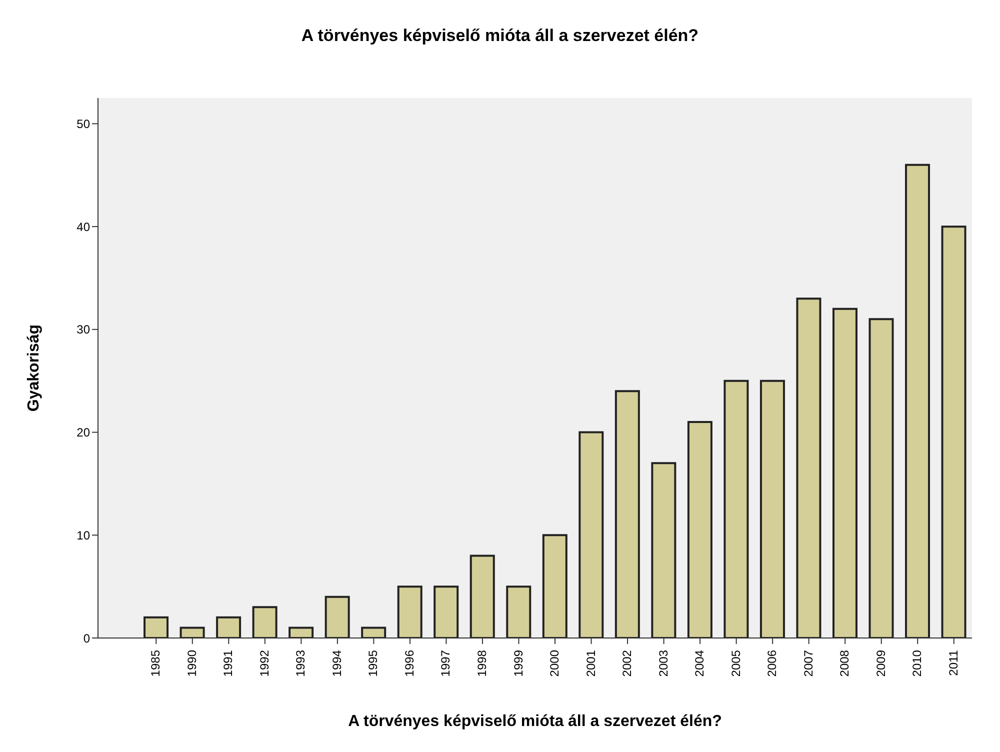  Describe the element at coordinates (772, 663) in the screenshot. I see `x-tick-label: 2006` at that location.